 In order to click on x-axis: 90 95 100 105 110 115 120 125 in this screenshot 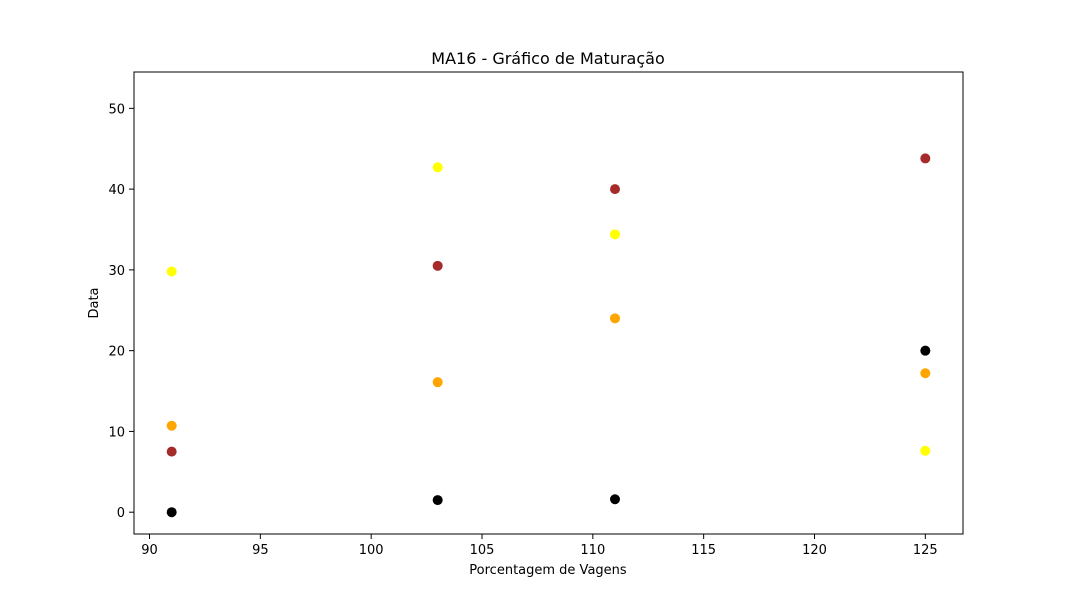, I will do `click(539, 546)`.